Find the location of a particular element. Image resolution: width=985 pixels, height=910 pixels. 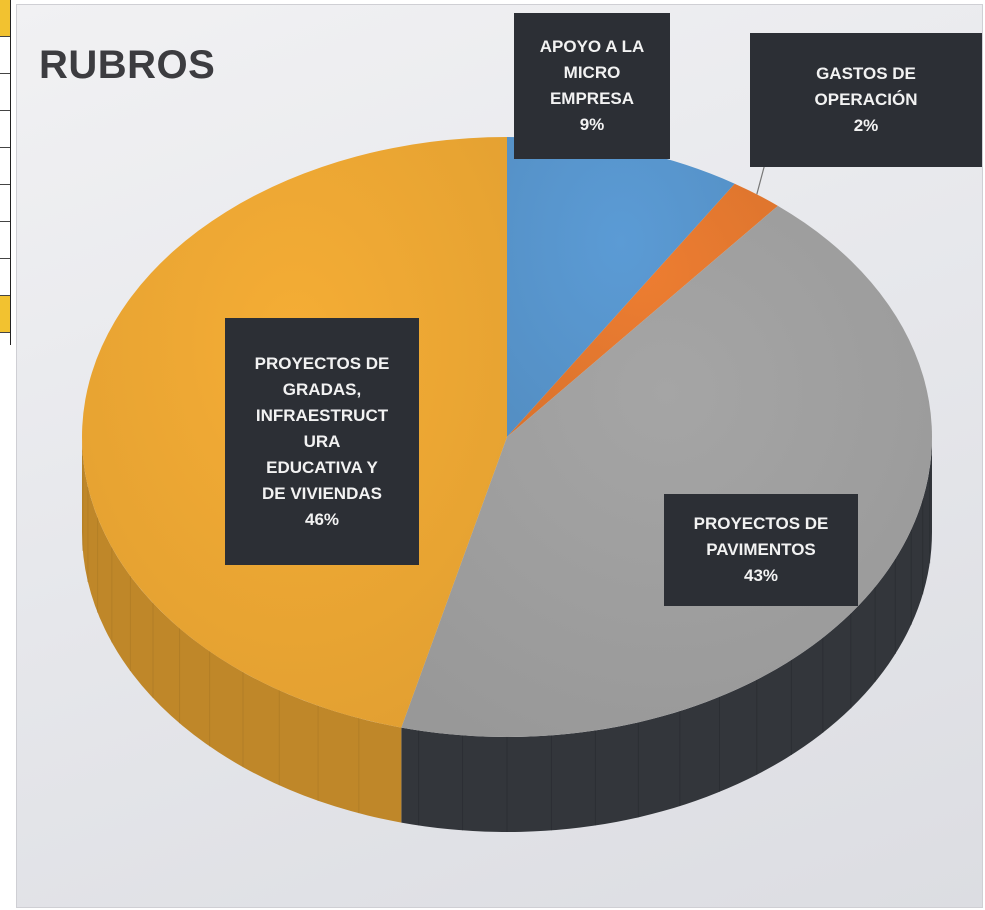

adjacent-table-edge is located at coordinates (5, 172).